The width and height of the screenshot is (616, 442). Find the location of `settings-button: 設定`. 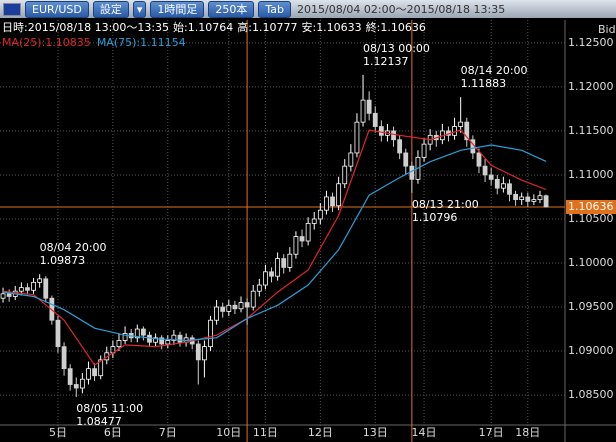

settings-button: 設定 is located at coordinates (110, 9).